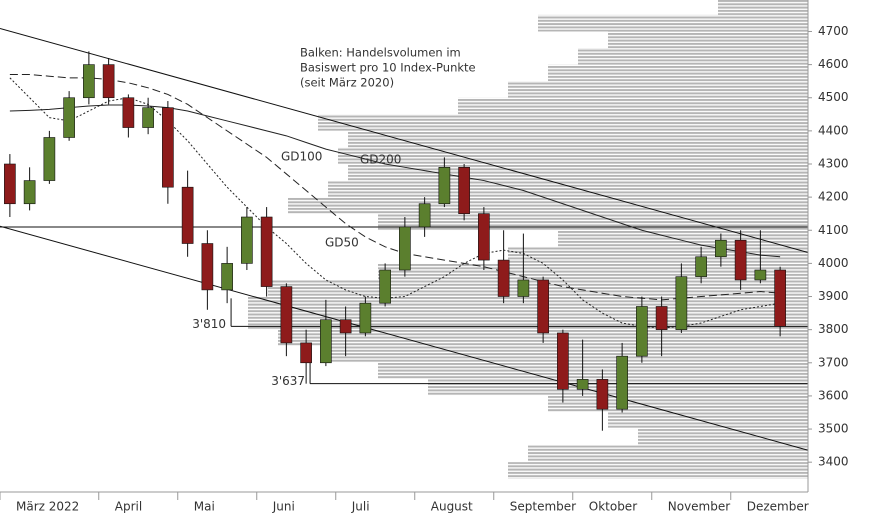  What do you see at coordinates (360, 507) in the screenshot?
I see `x-tick-label: Juli` at bounding box center [360, 507].